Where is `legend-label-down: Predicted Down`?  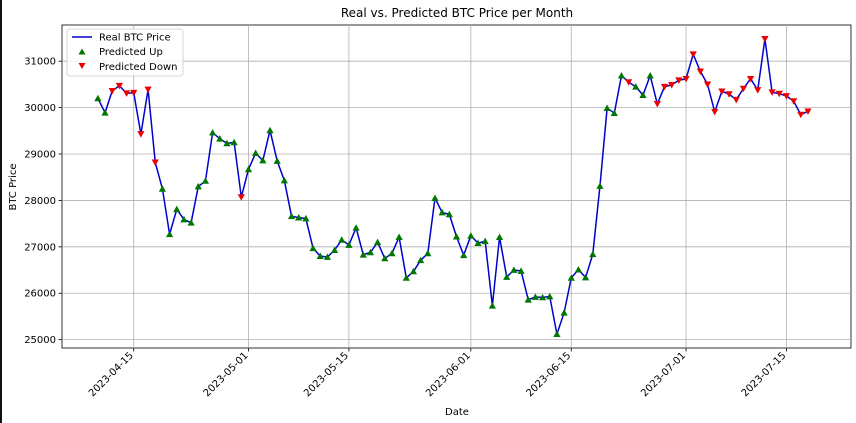
legend-label-down: Predicted Down is located at coordinates (138, 67).